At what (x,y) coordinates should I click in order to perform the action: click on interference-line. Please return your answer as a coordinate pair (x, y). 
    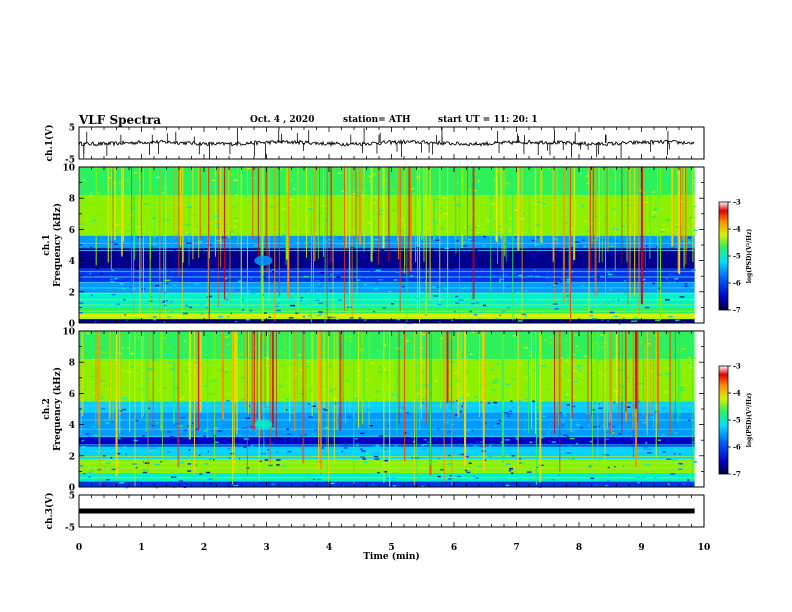
    Looking at the image, I should click on (387, 412).